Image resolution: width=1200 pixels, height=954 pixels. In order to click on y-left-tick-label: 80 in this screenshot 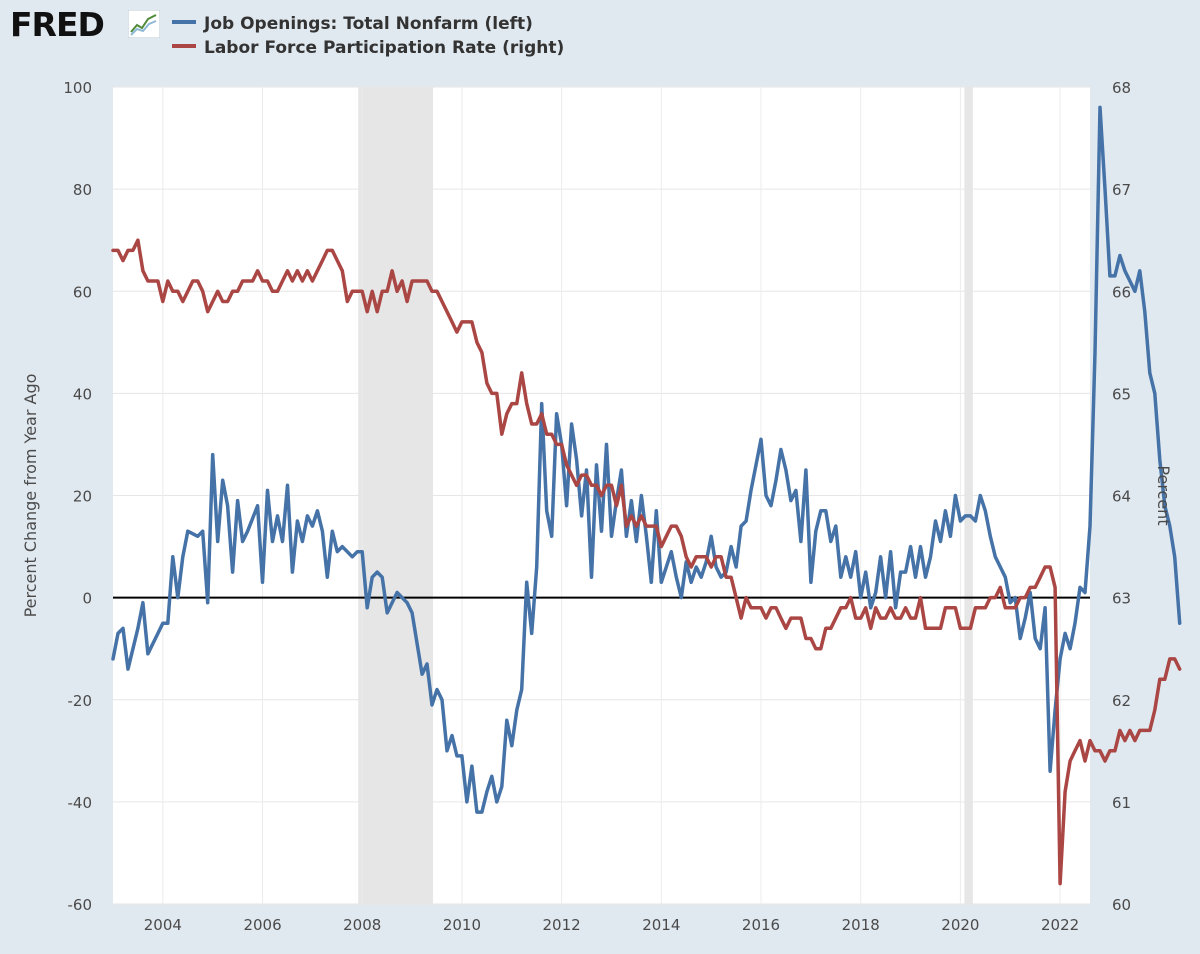, I will do `click(82, 190)`.